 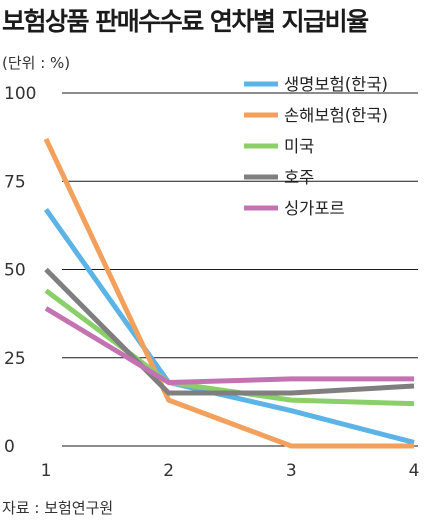 What do you see at coordinates (20, 94) in the screenshot?
I see `y-tick-label: 100` at bounding box center [20, 94].